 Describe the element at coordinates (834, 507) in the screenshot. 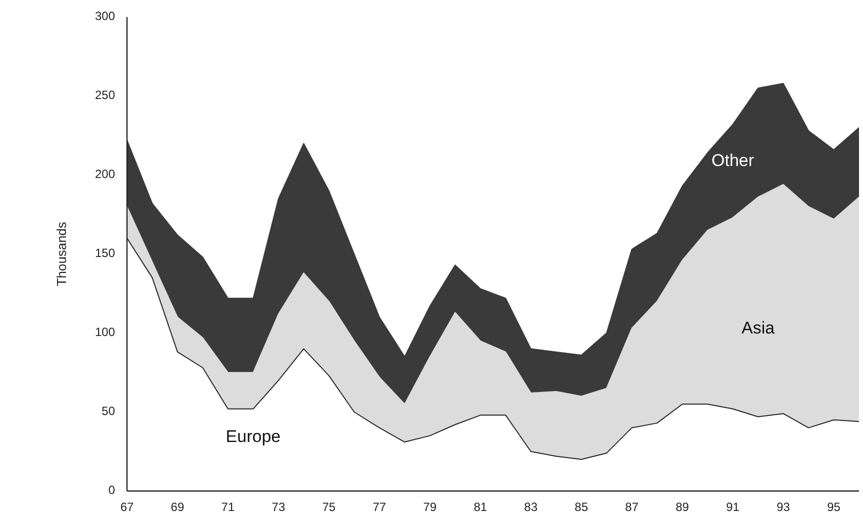

I see `x-tick-label: 95` at that location.